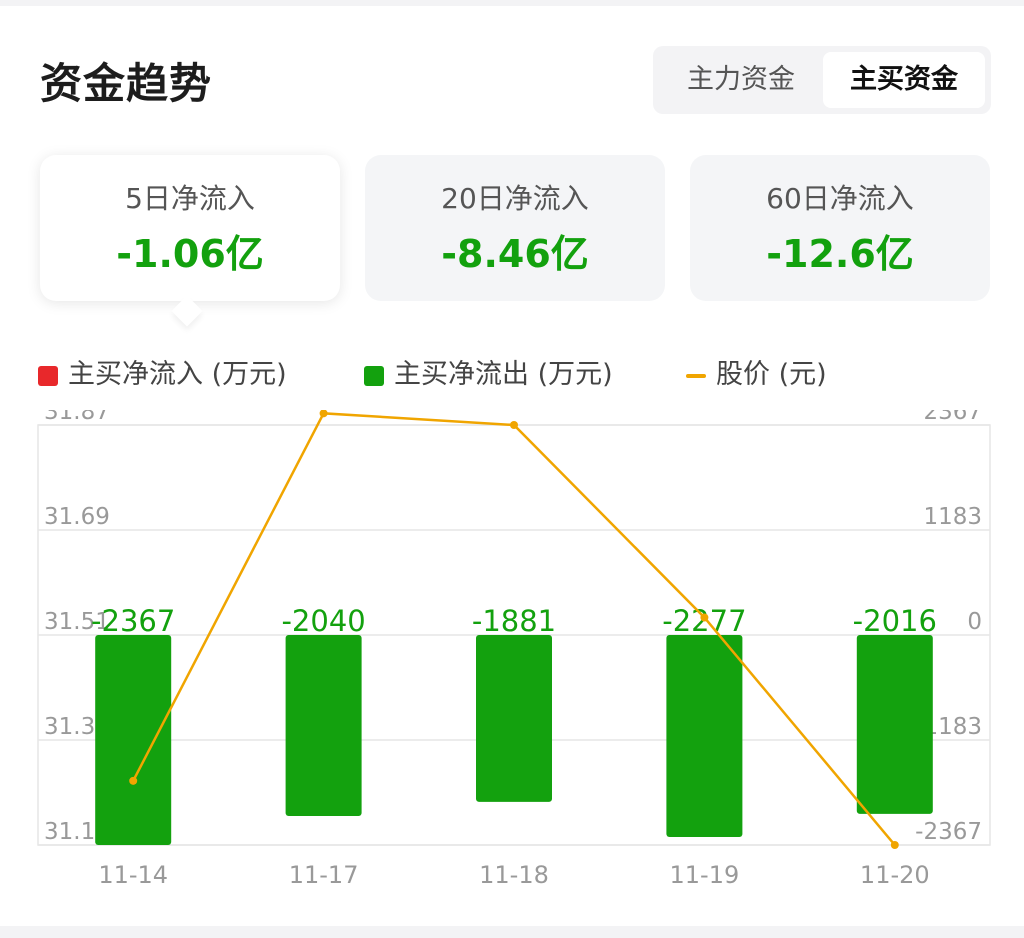 This screenshot has height=938, width=1024. Describe the element at coordinates (705, 875) in the screenshot. I see `x-axis-tick-label: 11-19` at that location.